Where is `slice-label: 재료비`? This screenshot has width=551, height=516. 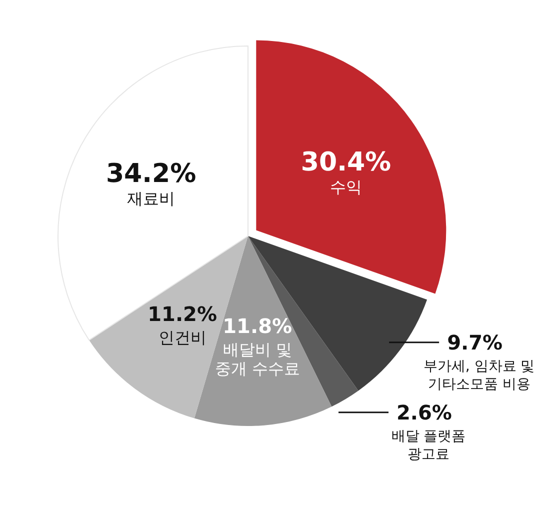
slice-label: 재료비 is located at coordinates (151, 198).